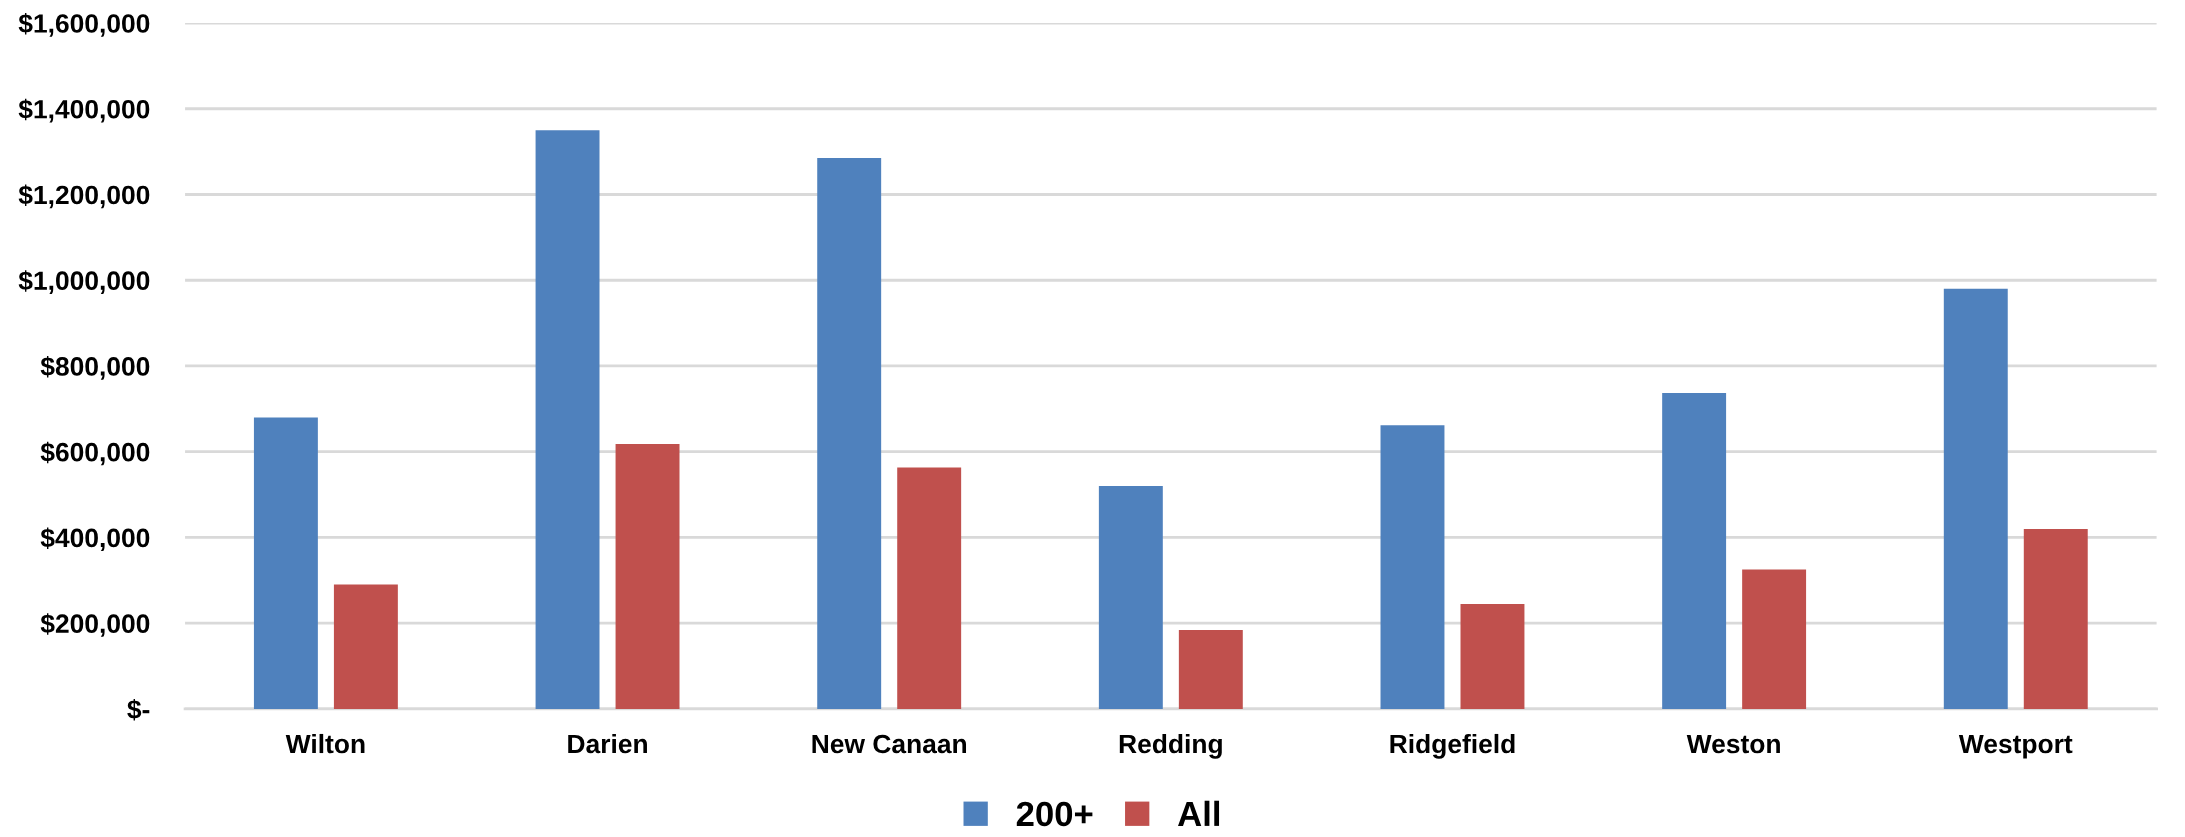 The height and width of the screenshot is (837, 2185). I want to click on x-tick-label: New Canaan, so click(889, 744).